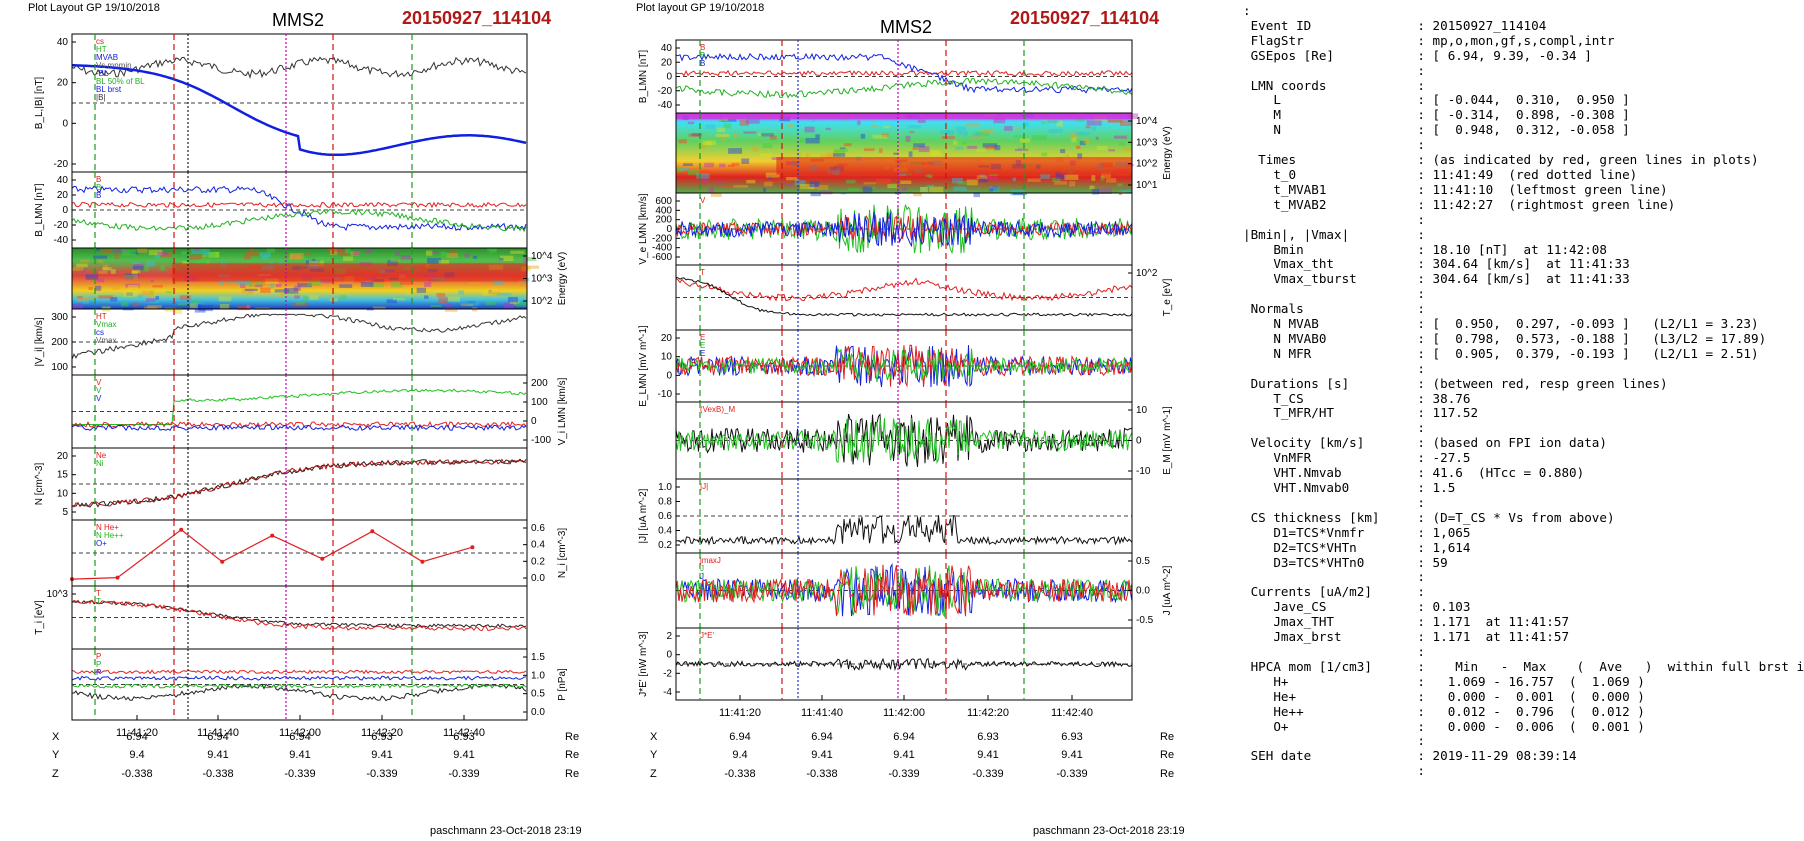 The width and height of the screenshot is (1804, 841). What do you see at coordinates (56, 737) in the screenshot?
I see `orbit-row-label: X` at bounding box center [56, 737].